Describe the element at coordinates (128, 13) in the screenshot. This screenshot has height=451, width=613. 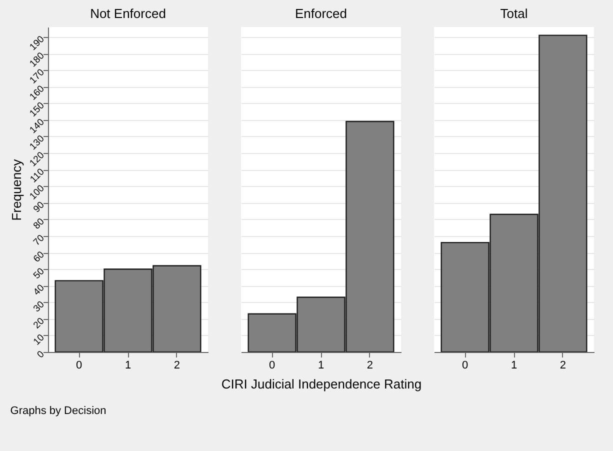
I see `chart-title: Not Enforced` at that location.